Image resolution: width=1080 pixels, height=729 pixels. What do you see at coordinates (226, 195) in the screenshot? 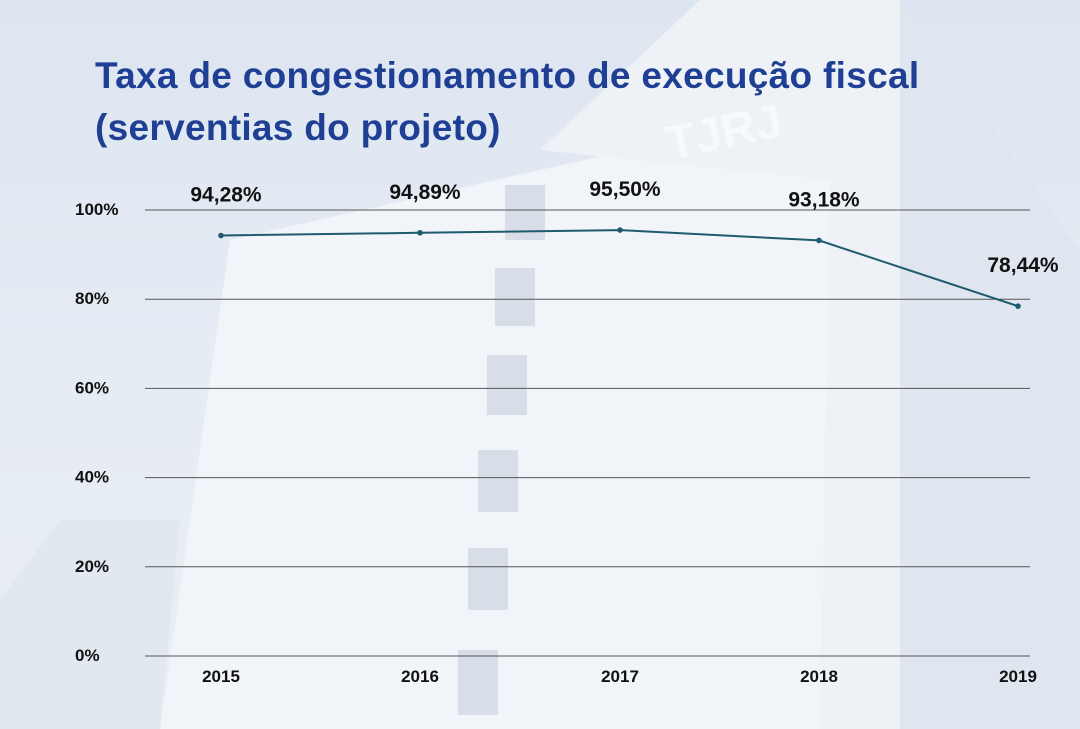
I see `data-label: 94,28%` at bounding box center [226, 195].